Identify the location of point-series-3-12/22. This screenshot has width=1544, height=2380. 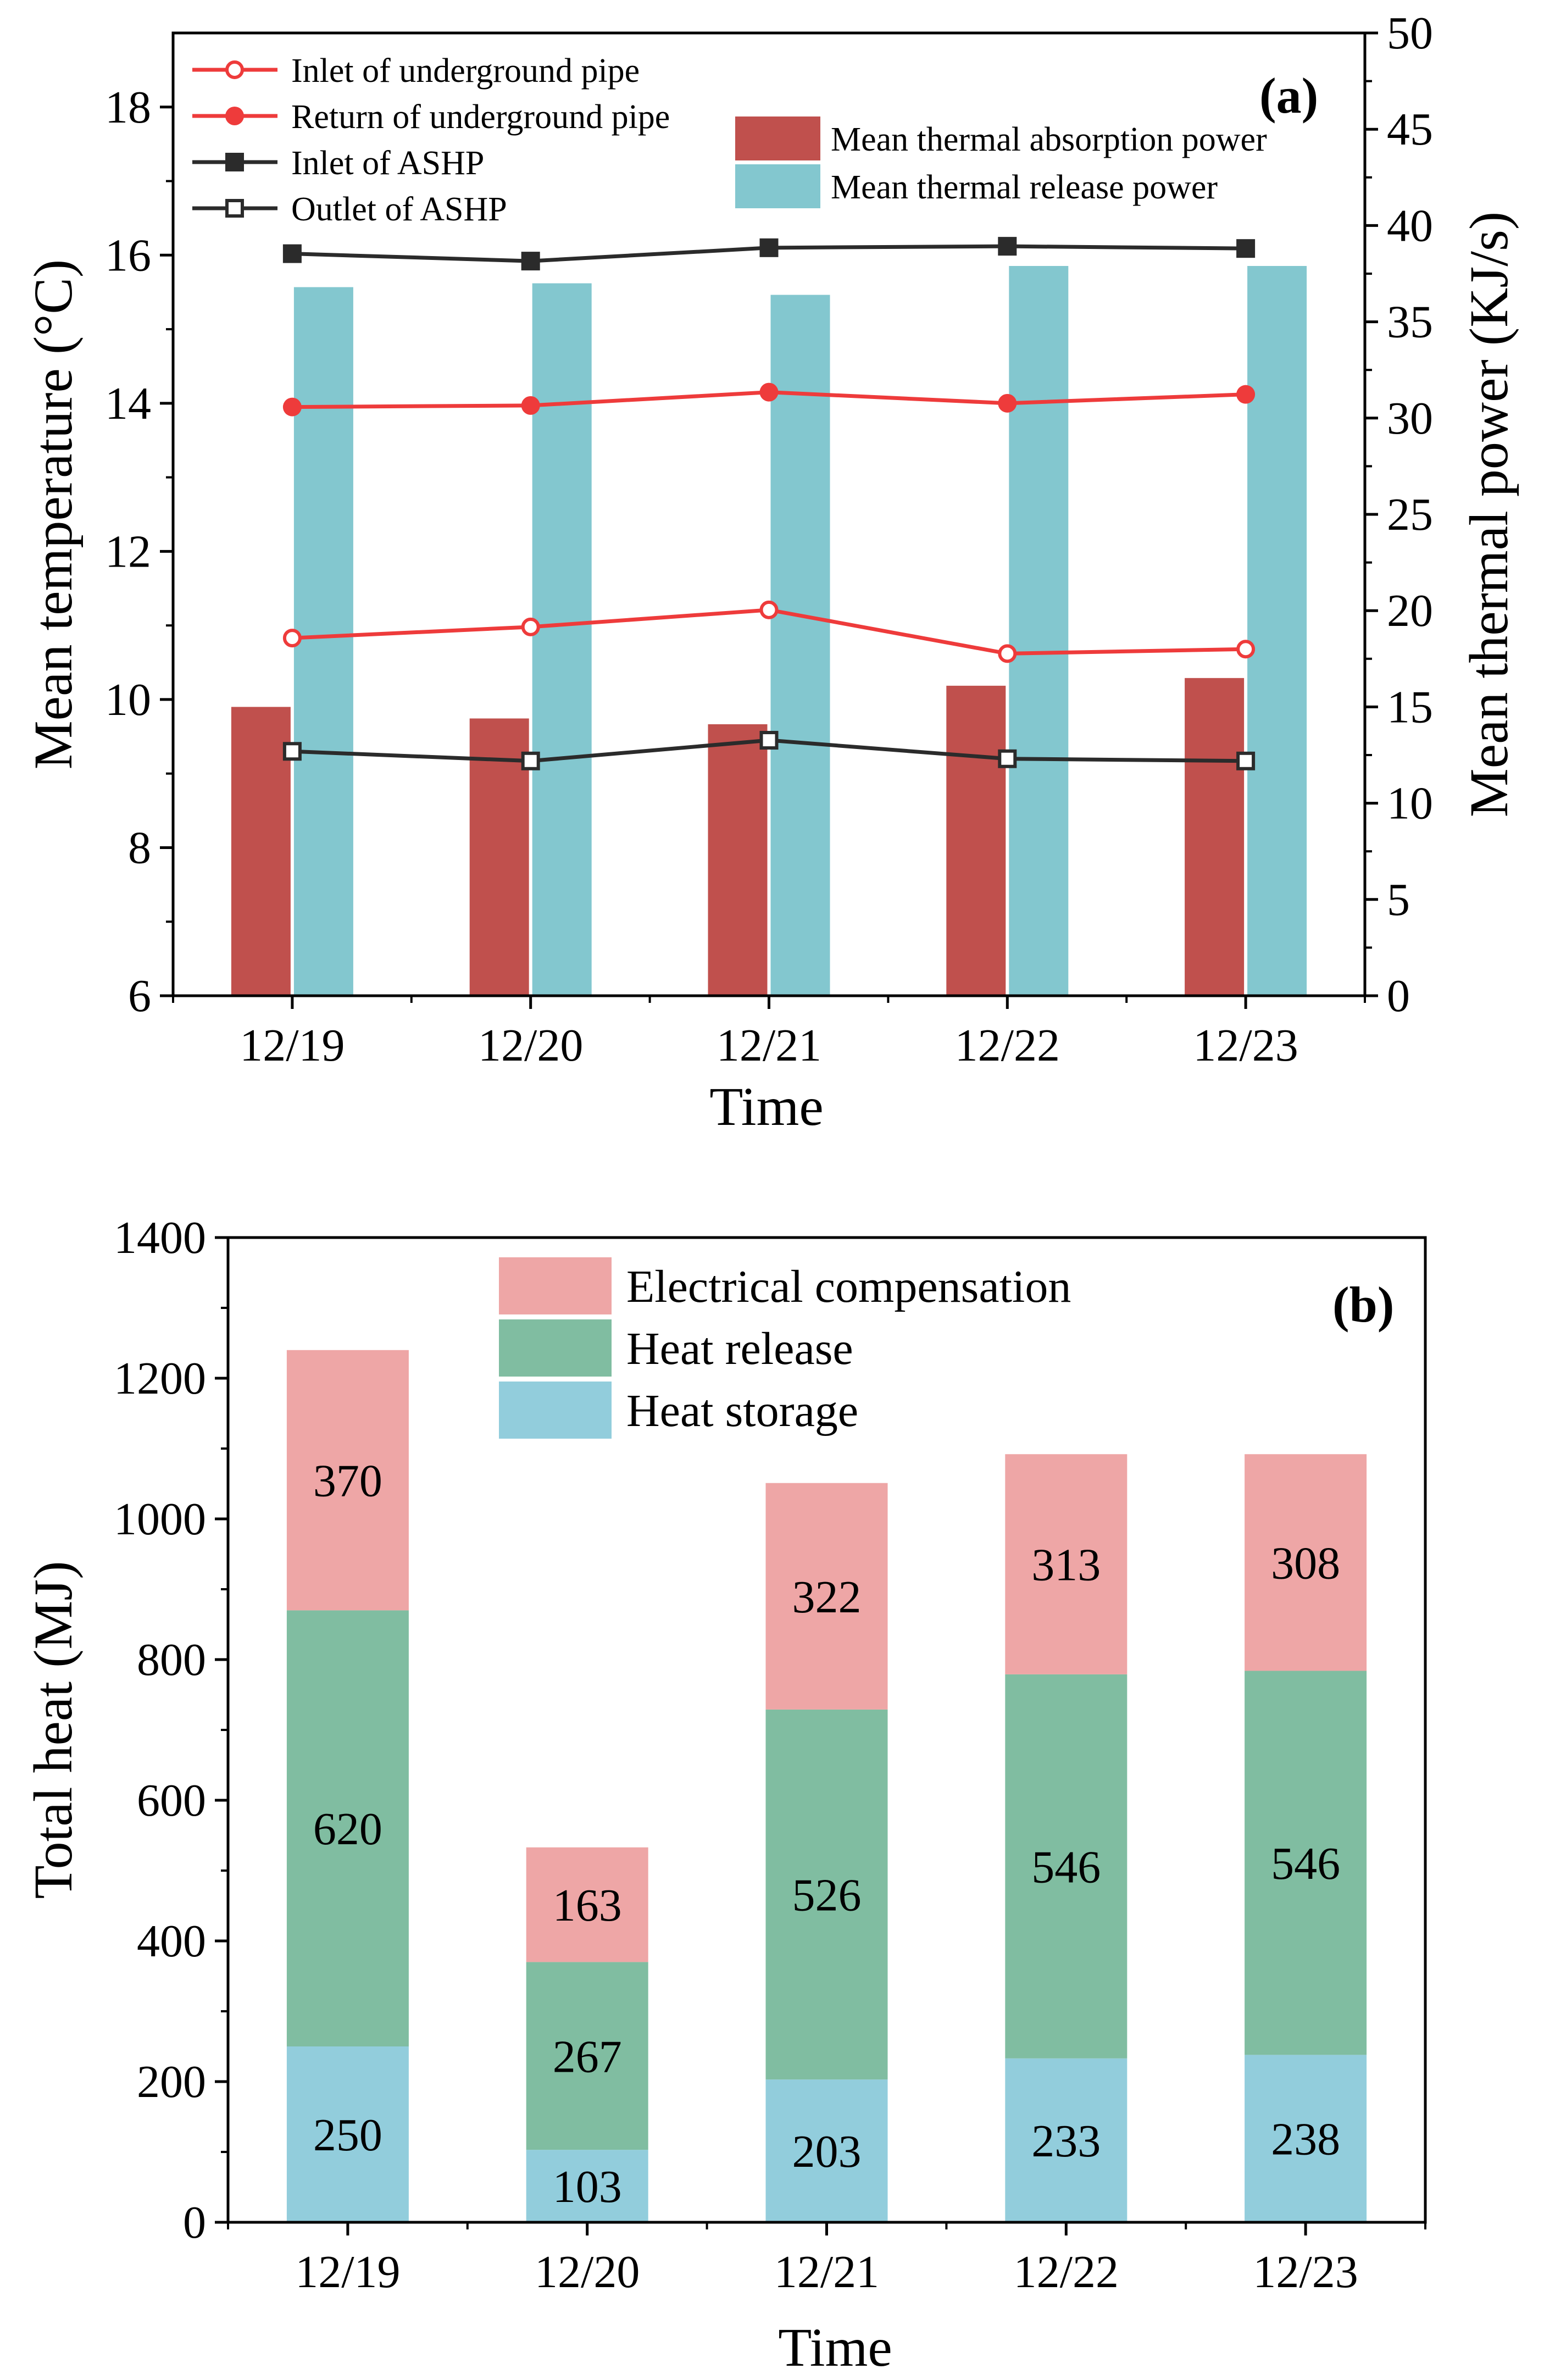
(1007, 758).